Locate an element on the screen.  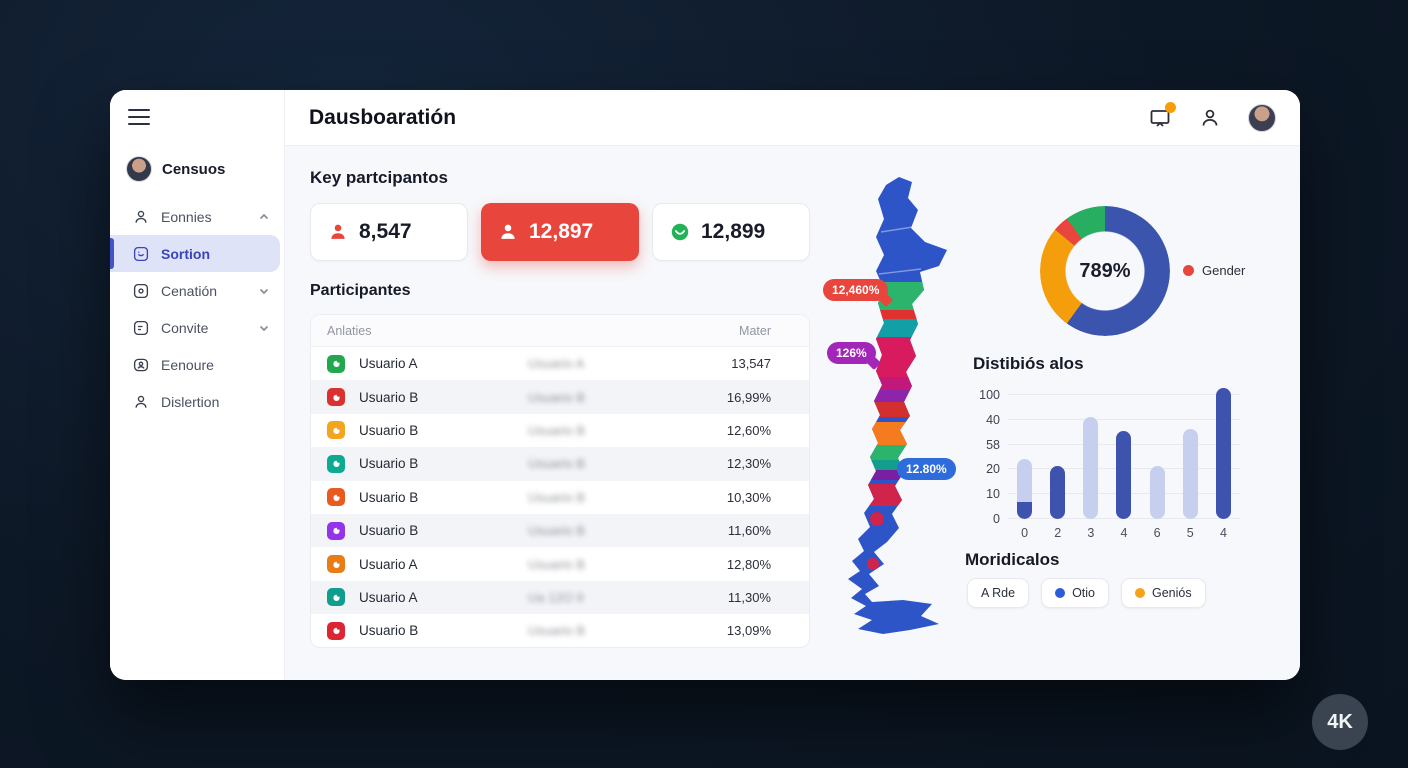
row-value: 12,60% is located at coordinates (748, 430).